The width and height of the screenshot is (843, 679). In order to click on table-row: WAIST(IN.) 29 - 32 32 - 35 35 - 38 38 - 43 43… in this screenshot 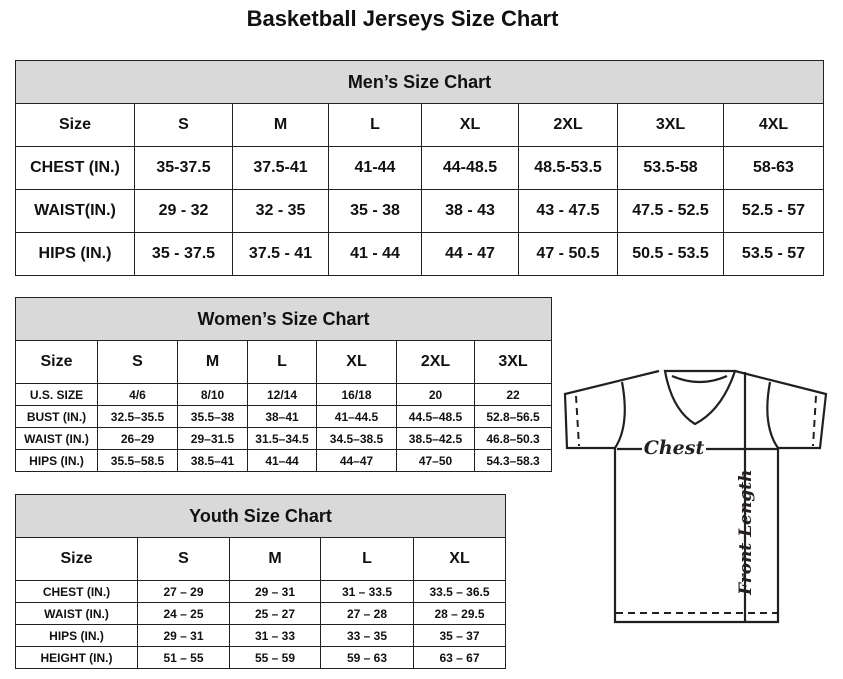, I will do `click(419, 211)`.